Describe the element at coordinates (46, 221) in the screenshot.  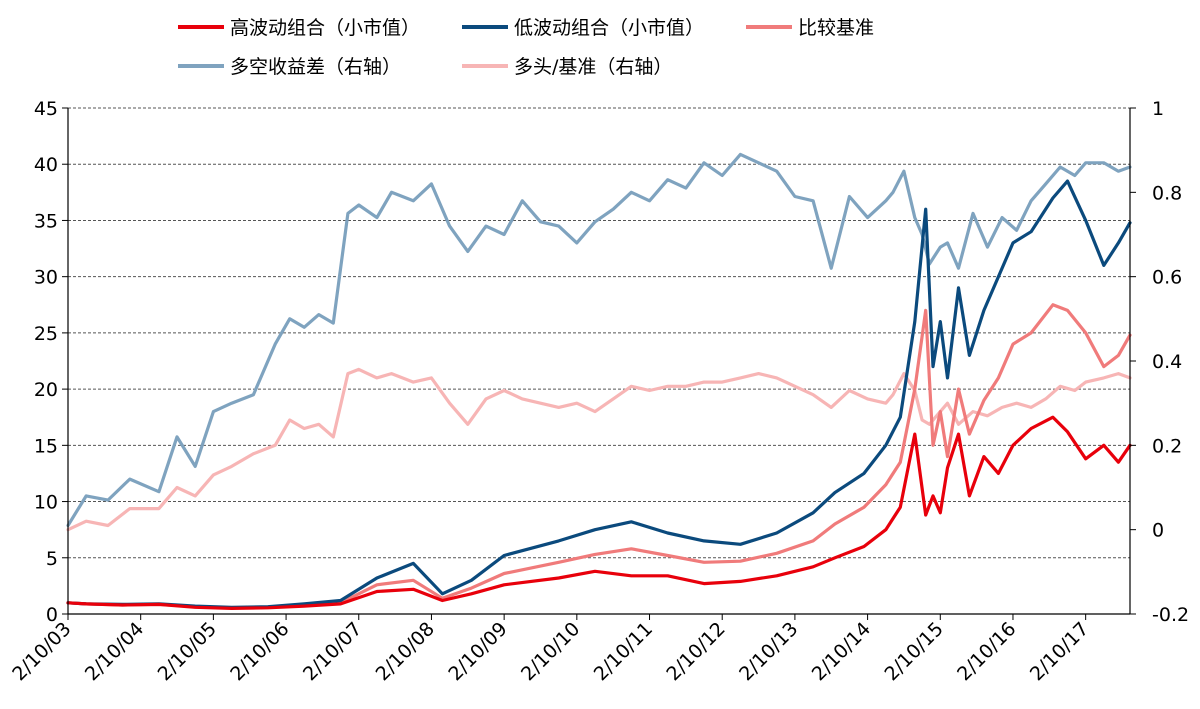
I see `y-left-tick-label: 35` at that location.